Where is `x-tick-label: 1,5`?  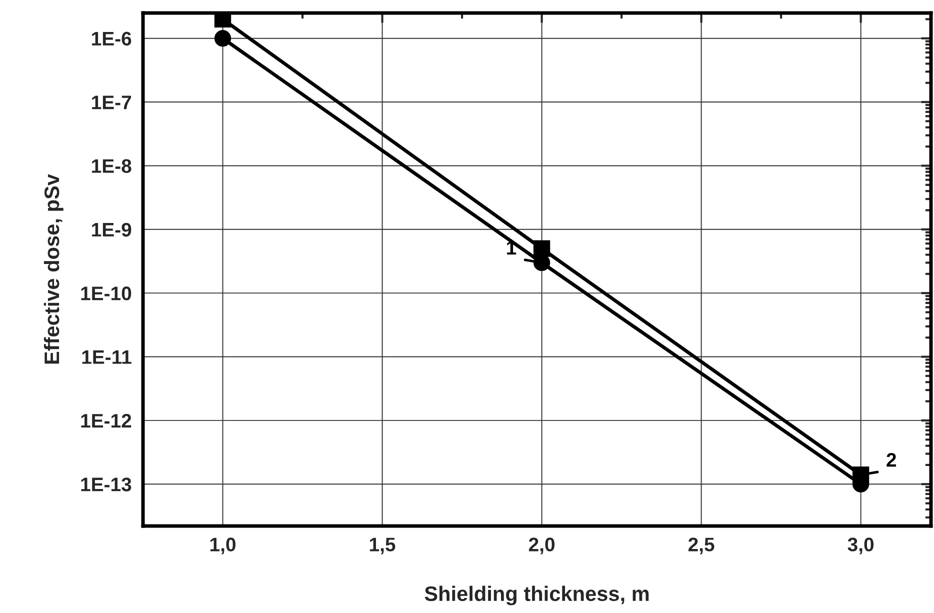
x-tick-label: 1,5 is located at coordinates (383, 546).